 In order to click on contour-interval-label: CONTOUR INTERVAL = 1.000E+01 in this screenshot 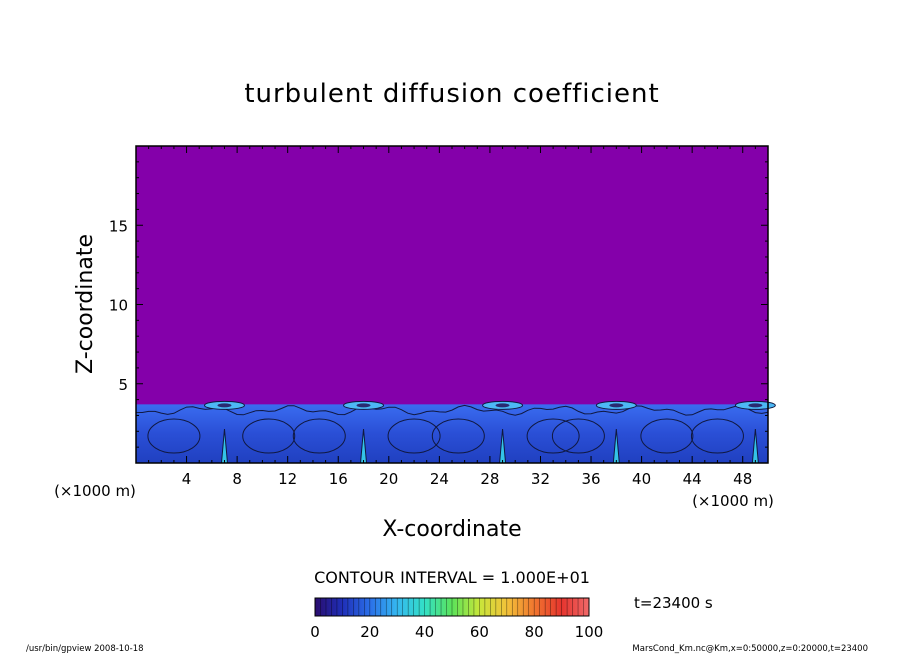, I will do `click(452, 577)`.